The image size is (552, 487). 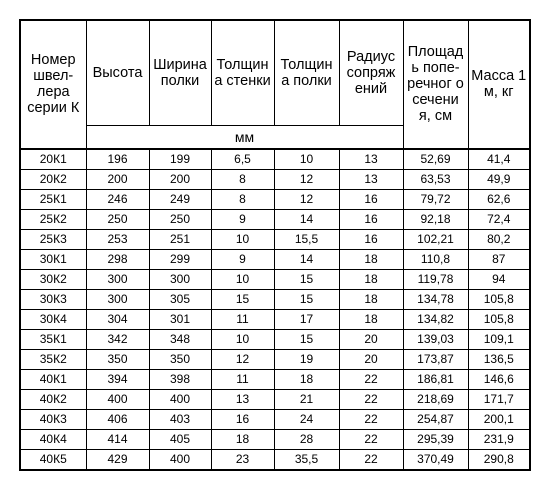 I want to click on table-cell: 246, so click(x=117, y=199).